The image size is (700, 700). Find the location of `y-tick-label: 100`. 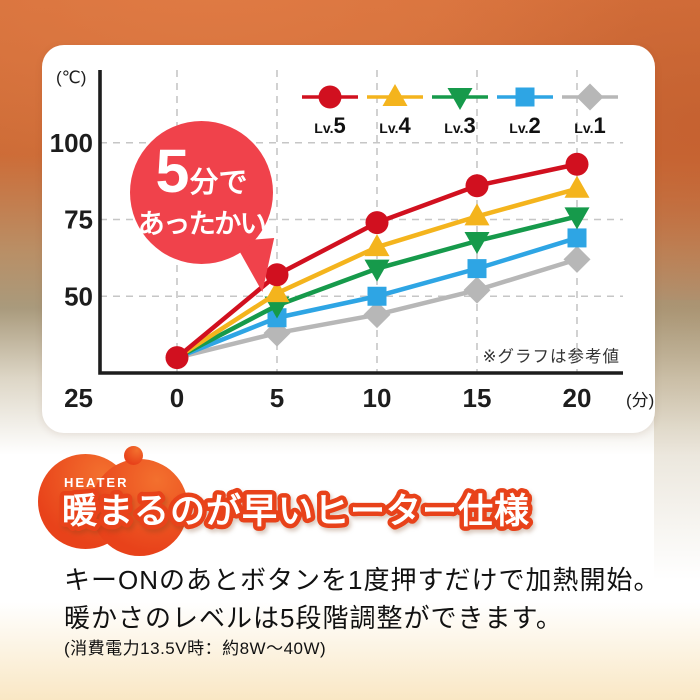

y-tick-label: 100 is located at coordinates (71, 143).